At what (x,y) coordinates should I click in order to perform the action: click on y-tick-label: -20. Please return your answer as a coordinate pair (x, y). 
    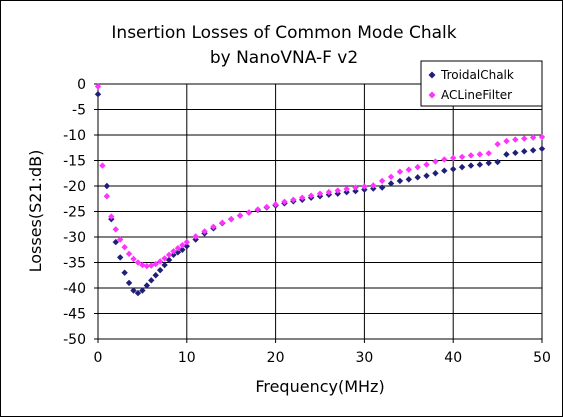
    Looking at the image, I should click on (74, 187).